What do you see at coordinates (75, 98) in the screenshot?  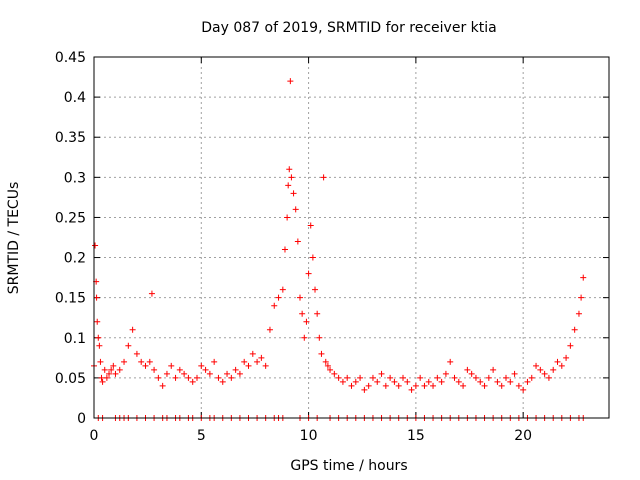 I see `y-tick-label: 0.4` at bounding box center [75, 98].